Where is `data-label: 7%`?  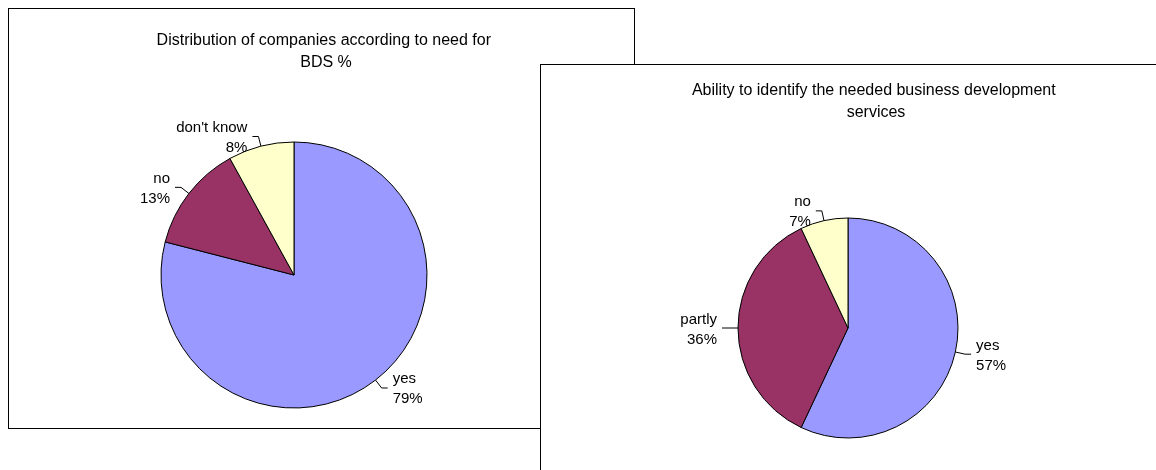 data-label: 7% is located at coordinates (800, 221).